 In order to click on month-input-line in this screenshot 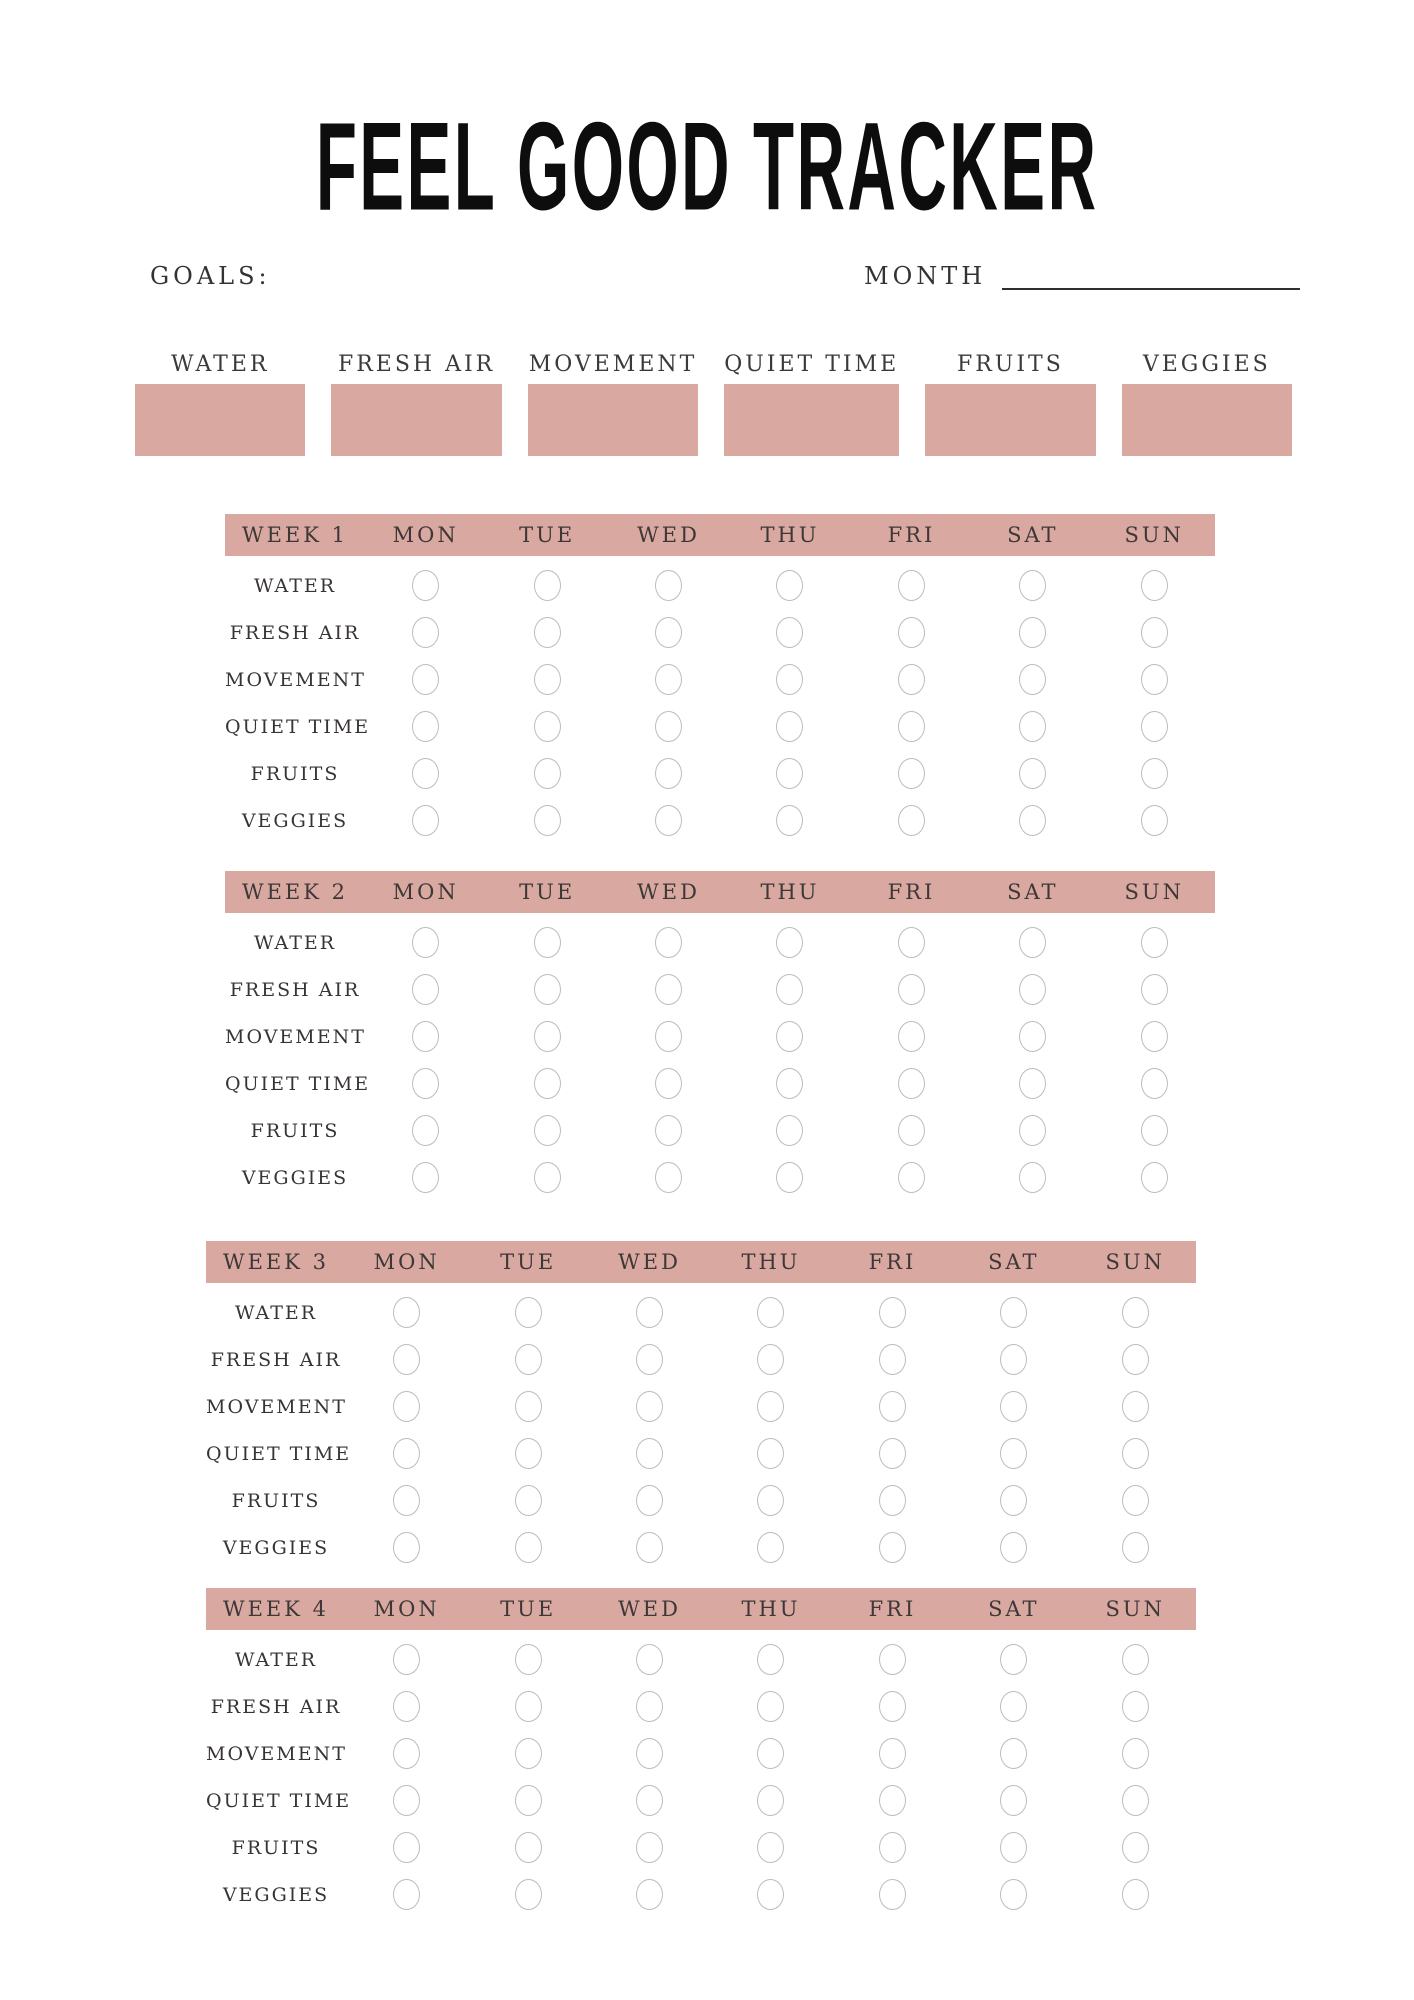, I will do `click(1151, 277)`.